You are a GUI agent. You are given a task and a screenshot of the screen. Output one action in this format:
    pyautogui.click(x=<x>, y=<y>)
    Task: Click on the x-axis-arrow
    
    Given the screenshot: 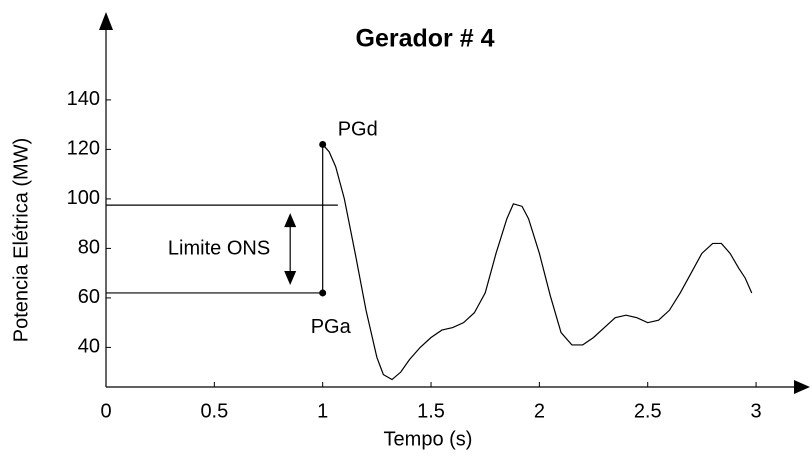 What is the action you would take?
    pyautogui.click(x=802, y=387)
    